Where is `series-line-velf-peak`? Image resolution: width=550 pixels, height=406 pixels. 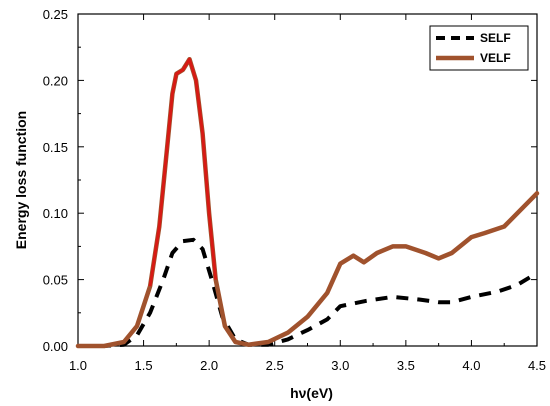
series-line-velf-peak is located at coordinates (183, 172).